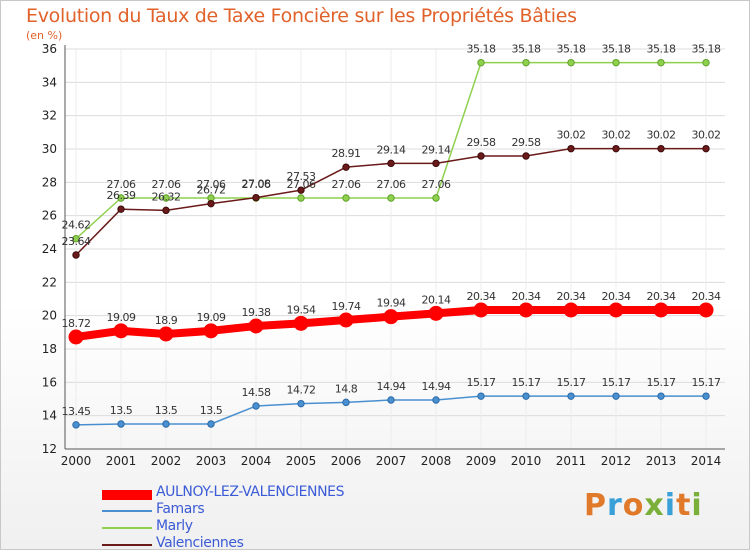 The image size is (750, 554). What do you see at coordinates (49, 49) in the screenshot?
I see `y-tick-label: 36` at bounding box center [49, 49].